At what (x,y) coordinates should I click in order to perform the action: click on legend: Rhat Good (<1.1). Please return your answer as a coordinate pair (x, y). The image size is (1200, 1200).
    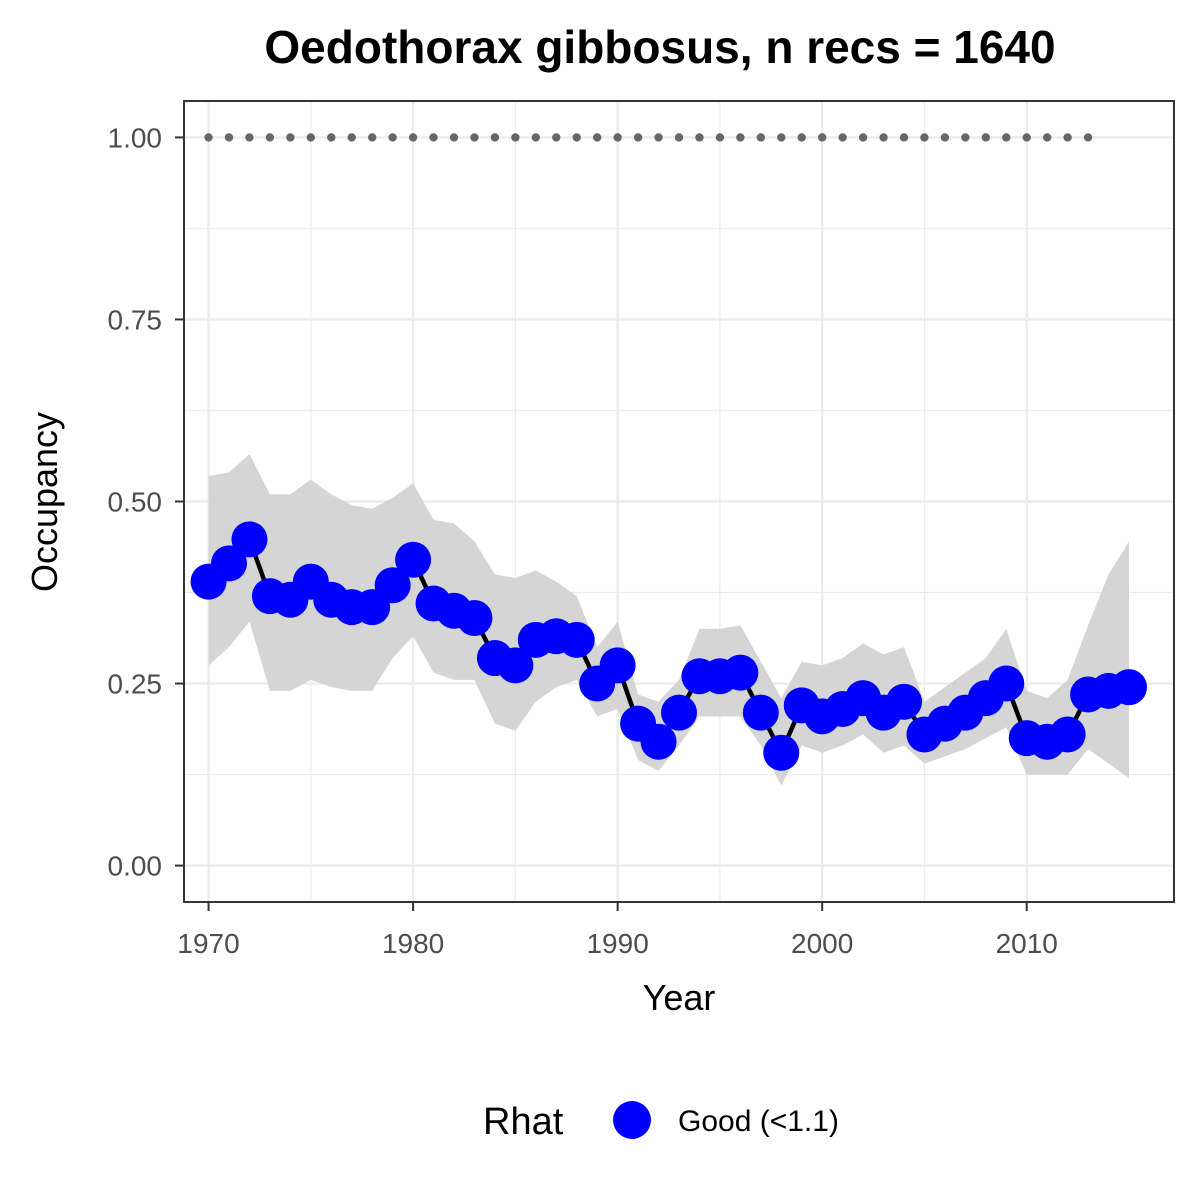
    Looking at the image, I should click on (661, 1122).